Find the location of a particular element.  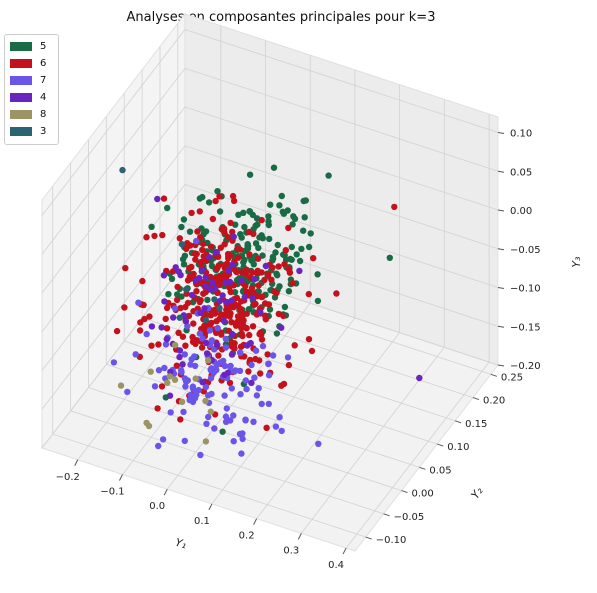

x-tick-label: 0.2 is located at coordinates (247, 536).